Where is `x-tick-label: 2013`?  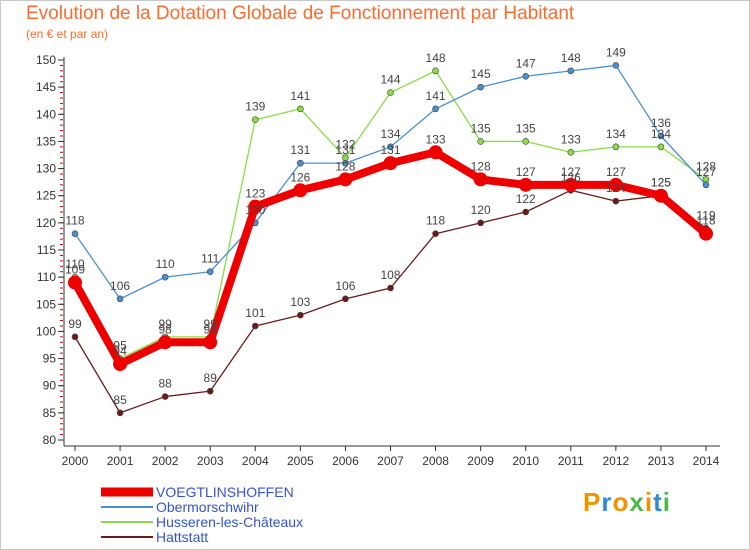
x-tick-label: 2013 is located at coordinates (661, 461).